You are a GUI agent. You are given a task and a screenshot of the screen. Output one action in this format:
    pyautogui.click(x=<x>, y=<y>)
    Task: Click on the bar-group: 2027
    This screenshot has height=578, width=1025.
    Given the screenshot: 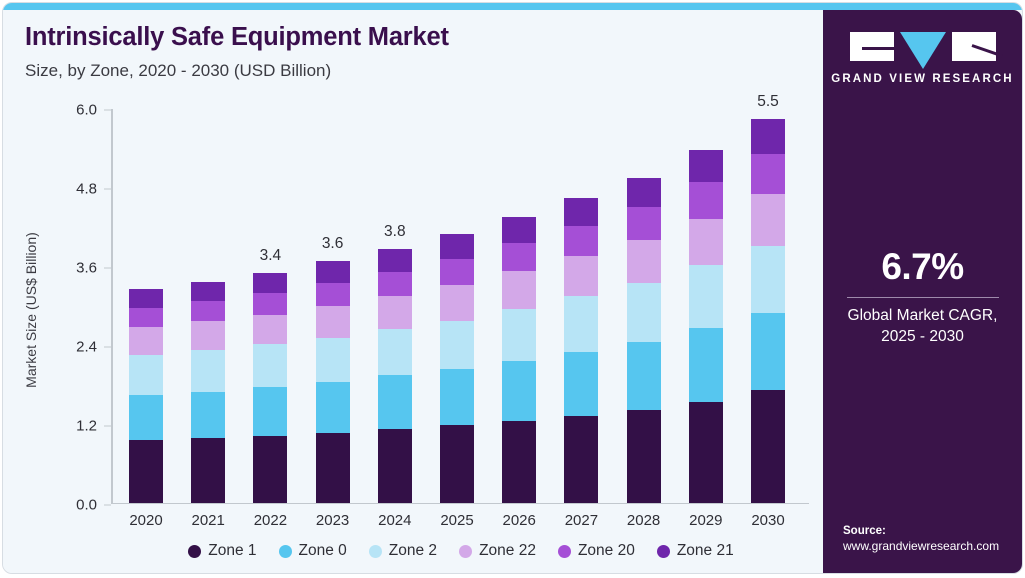 What is the action you would take?
    pyautogui.click(x=581, y=318)
    